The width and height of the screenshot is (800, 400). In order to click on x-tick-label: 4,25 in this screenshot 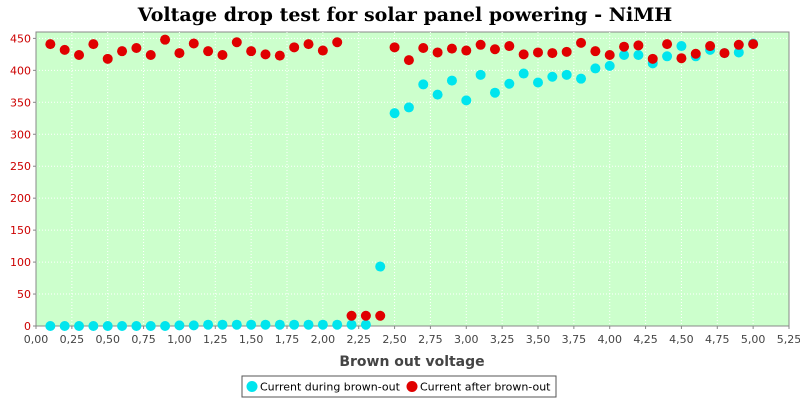, I will do `click(645, 339)`.